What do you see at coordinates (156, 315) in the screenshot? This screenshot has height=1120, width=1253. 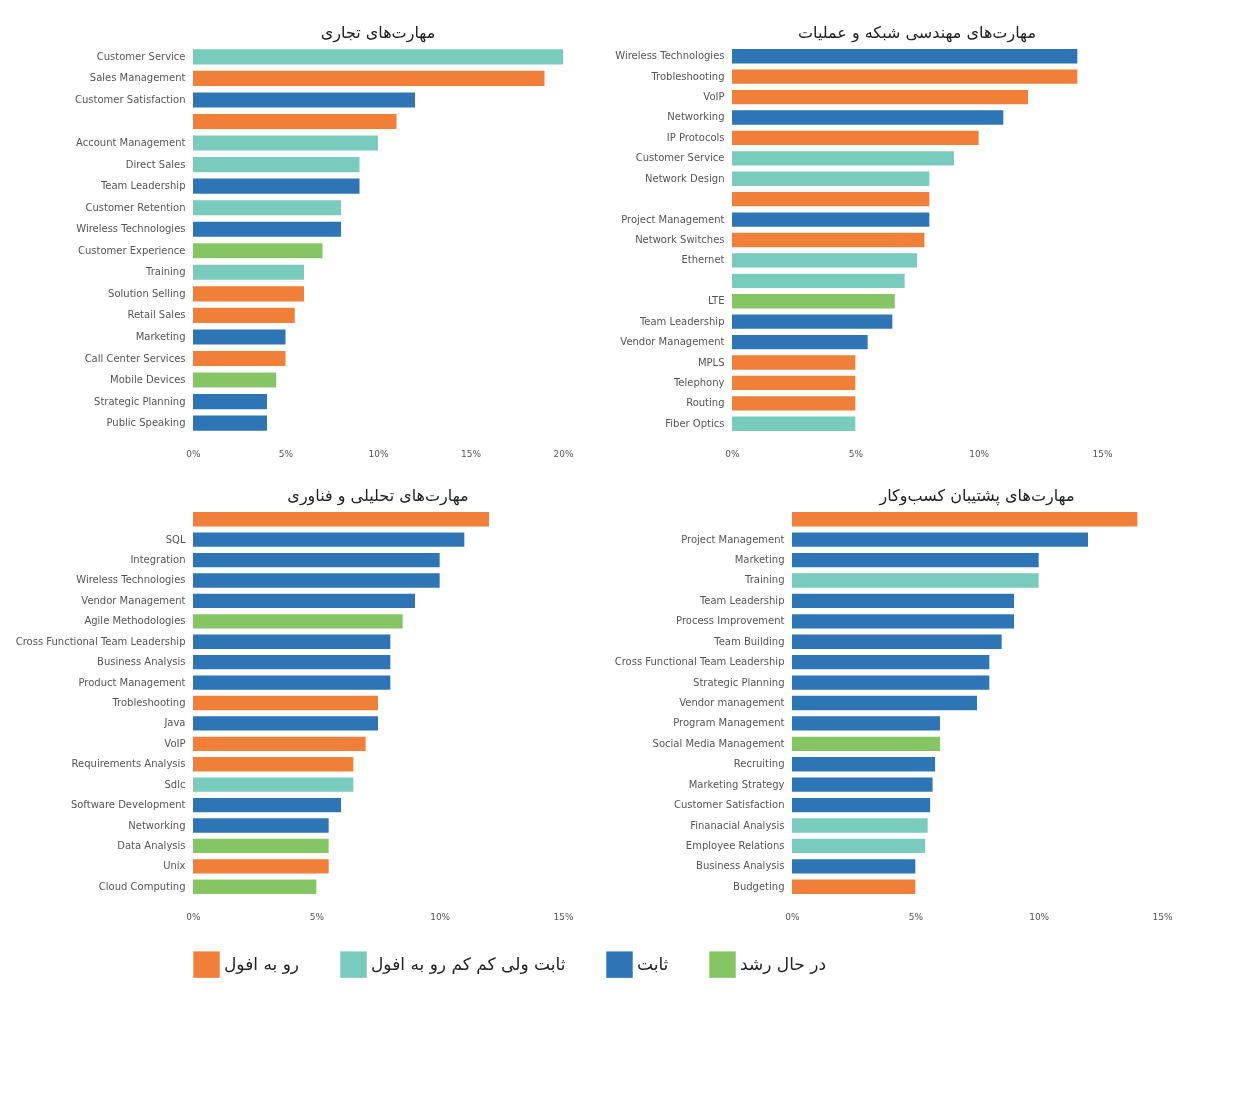 I see `y-tick-label: Retail Sales` at bounding box center [156, 315].